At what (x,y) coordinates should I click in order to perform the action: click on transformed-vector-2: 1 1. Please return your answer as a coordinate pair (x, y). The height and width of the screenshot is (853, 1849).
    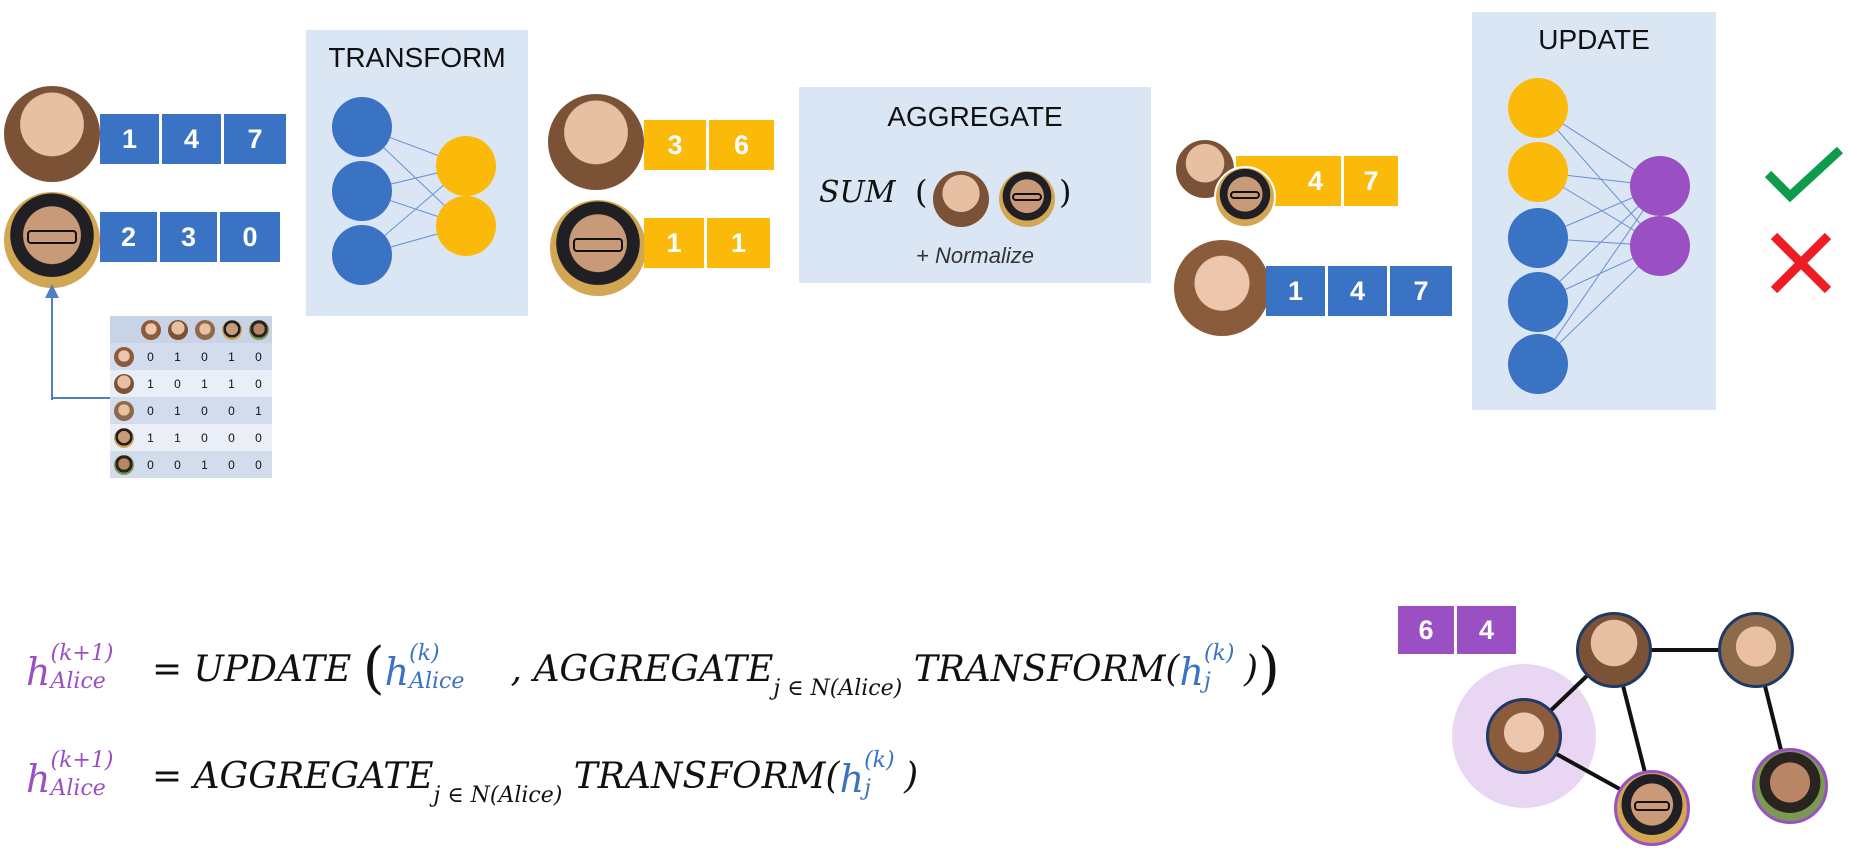
    Looking at the image, I should click on (707, 243).